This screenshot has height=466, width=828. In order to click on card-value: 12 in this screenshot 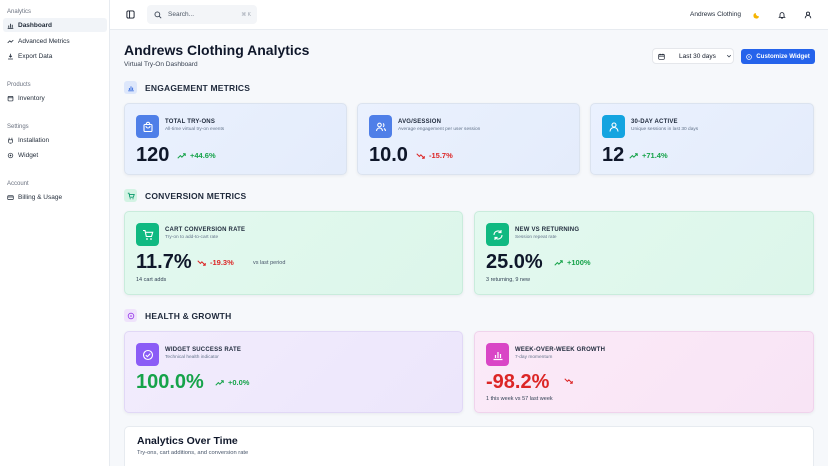, I will do `click(613, 155)`.